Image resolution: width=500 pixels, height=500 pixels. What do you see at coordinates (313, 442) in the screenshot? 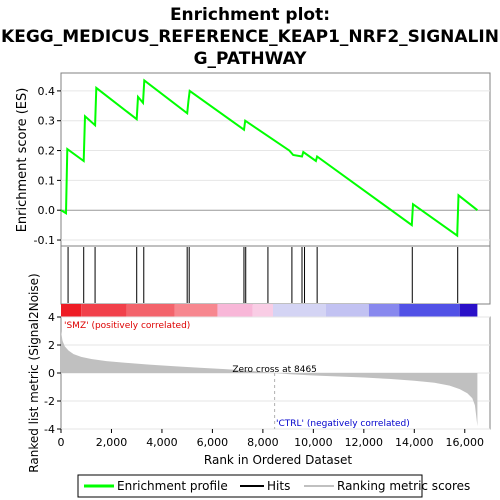
I see `x-tick-label: 10,000` at bounding box center [313, 442].